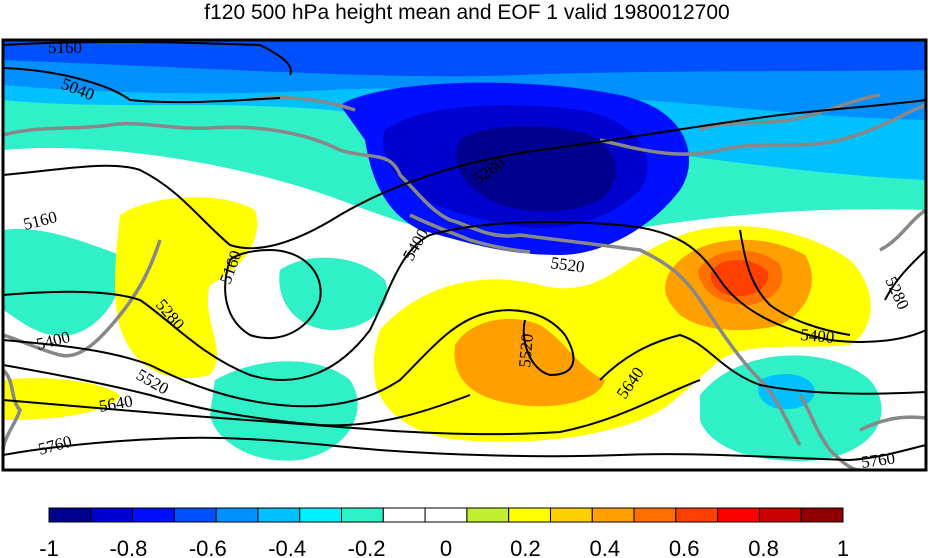  Describe the element at coordinates (605, 547) in the screenshot. I see `colorbar-tick-label: 0.4` at that location.